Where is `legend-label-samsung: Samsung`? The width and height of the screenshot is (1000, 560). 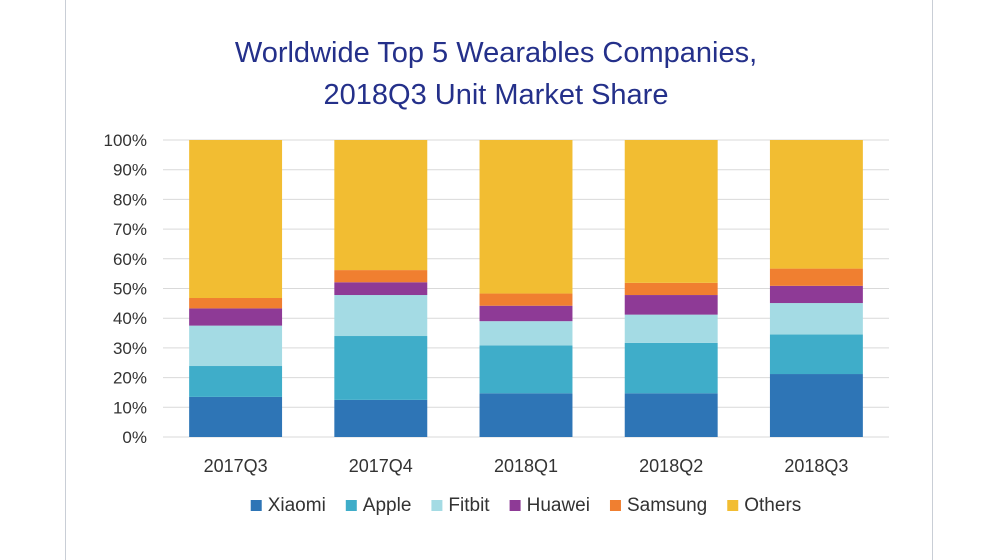 legend-label-samsung: Samsung is located at coordinates (667, 505).